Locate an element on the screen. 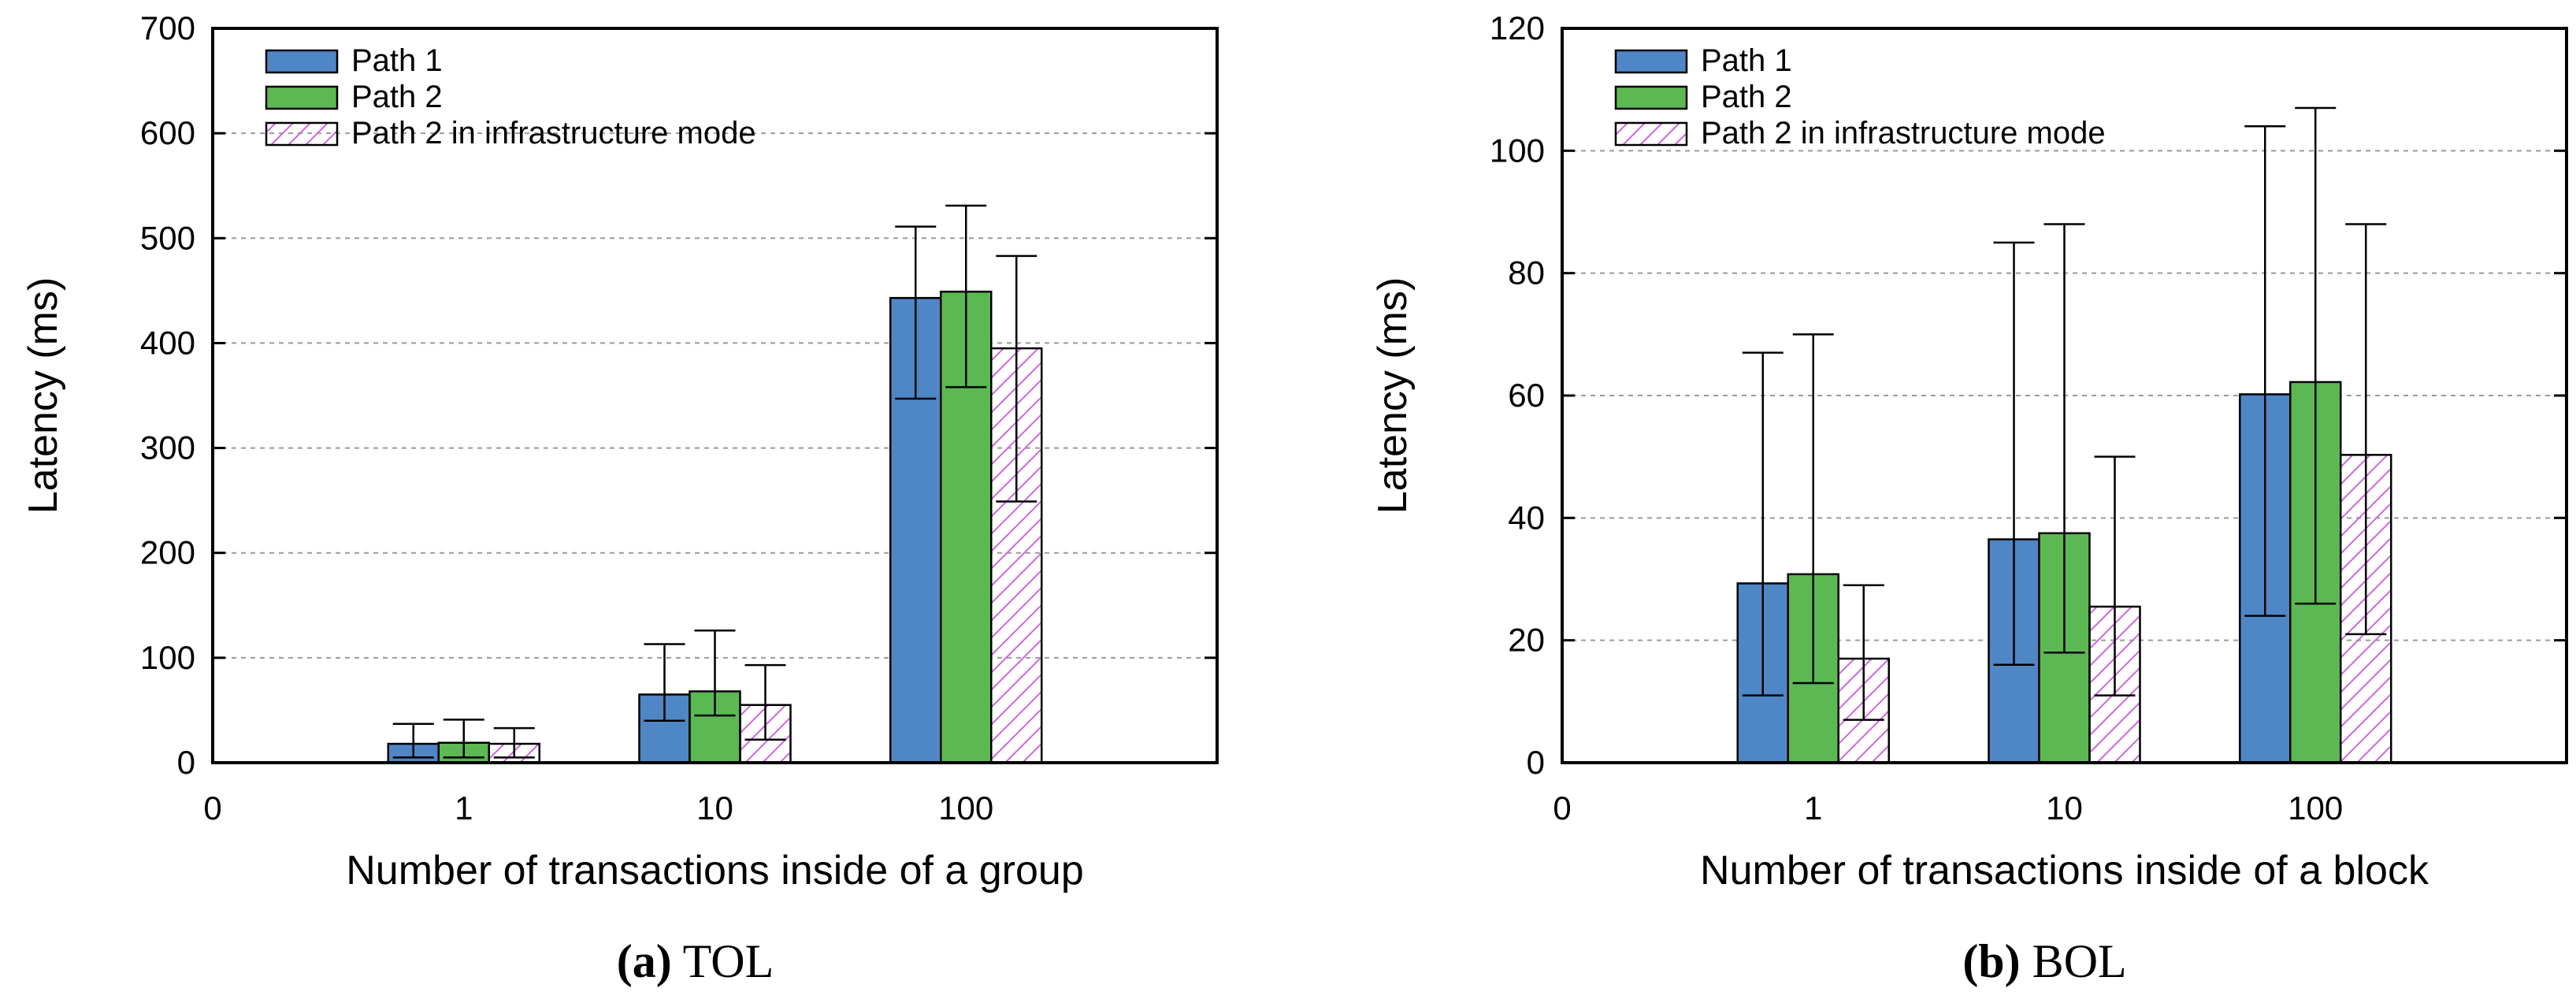  y-tick-label: 500 is located at coordinates (167, 237).